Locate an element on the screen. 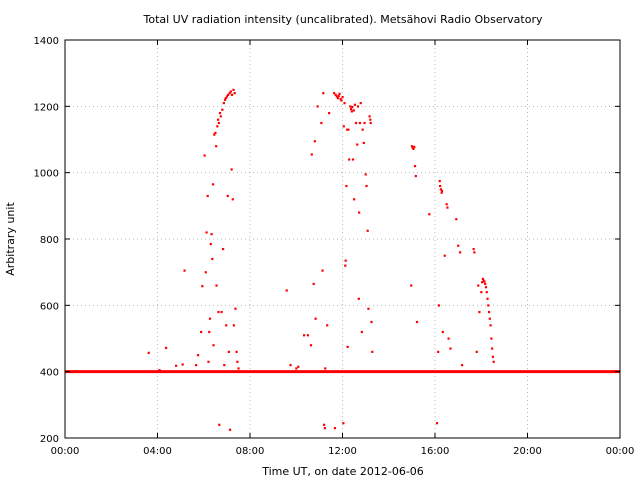  x-tick-label: 16:00 is located at coordinates (435, 451).